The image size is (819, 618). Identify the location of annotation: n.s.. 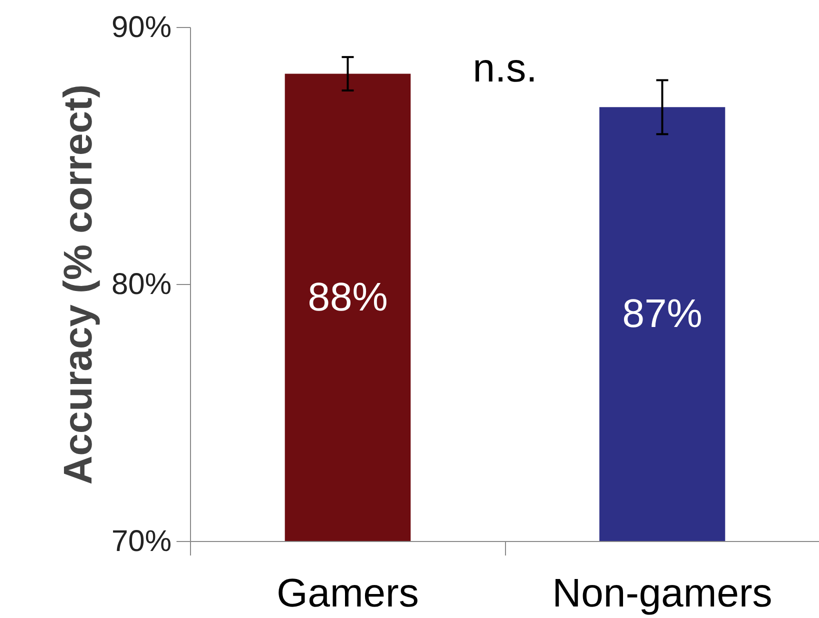
(505, 68).